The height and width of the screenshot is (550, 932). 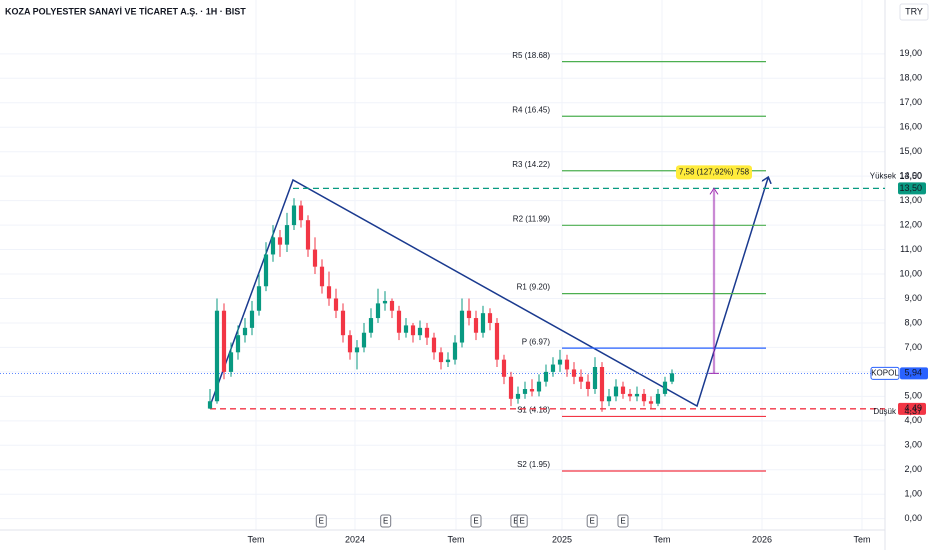 I want to click on high-label: 13,50, so click(x=910, y=176).